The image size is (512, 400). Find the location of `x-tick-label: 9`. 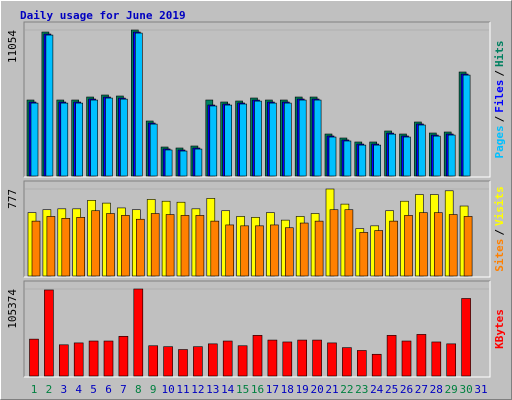

x-tick-label: 9 is located at coordinates (153, 389).